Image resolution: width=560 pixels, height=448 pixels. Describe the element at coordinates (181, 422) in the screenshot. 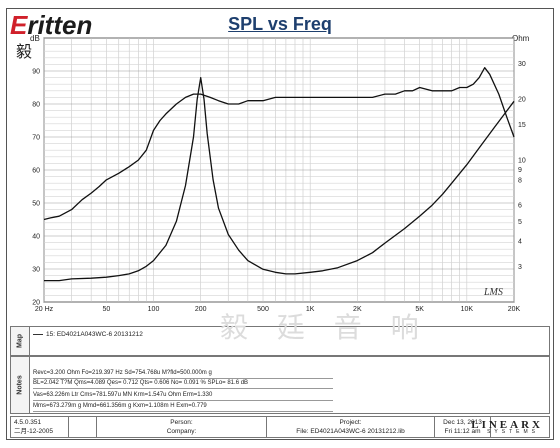

I see `person-label: Person:` at that location.